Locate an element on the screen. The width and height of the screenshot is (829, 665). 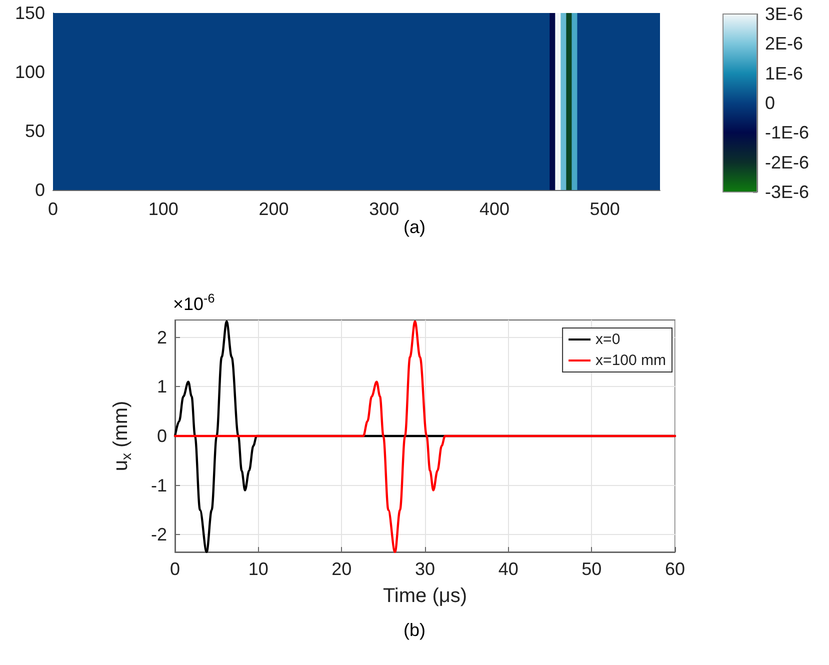
x-tick-label: 300 is located at coordinates (384, 209).